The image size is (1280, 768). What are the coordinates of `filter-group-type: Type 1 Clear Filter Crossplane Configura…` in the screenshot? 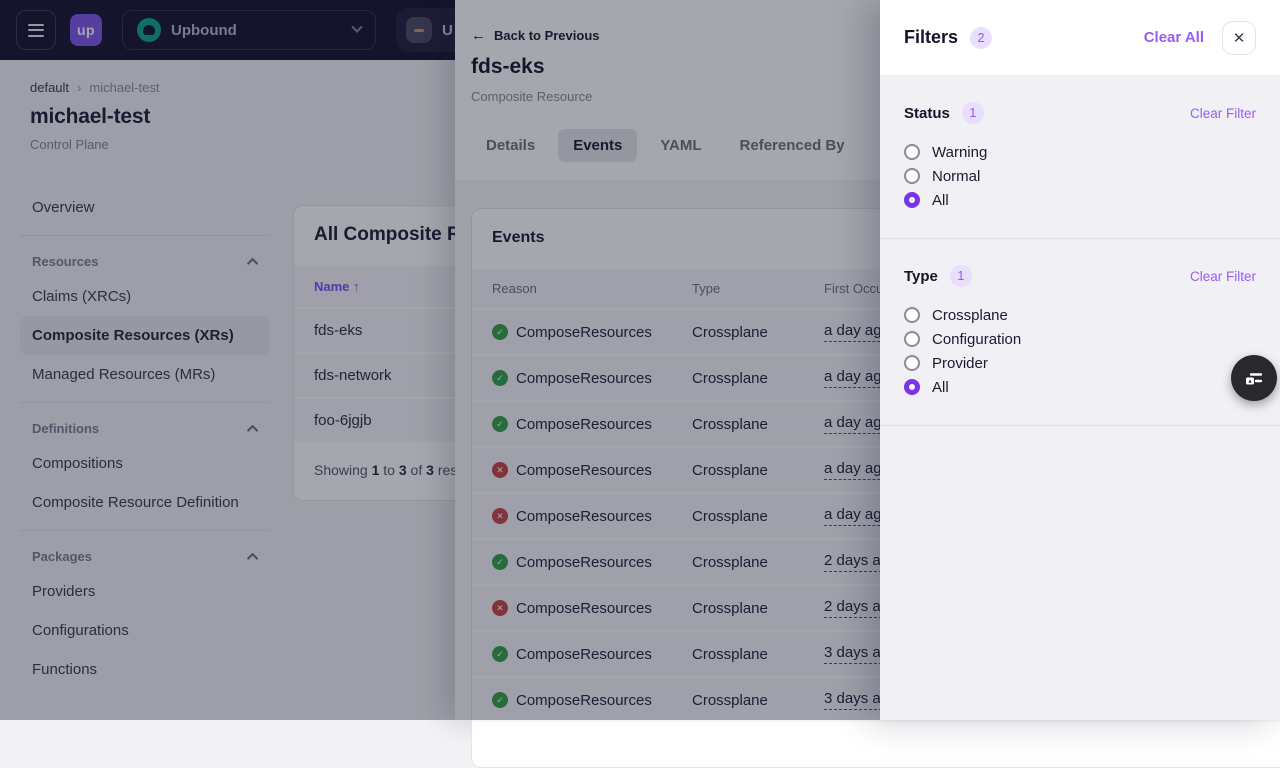 It's located at (1080, 332).